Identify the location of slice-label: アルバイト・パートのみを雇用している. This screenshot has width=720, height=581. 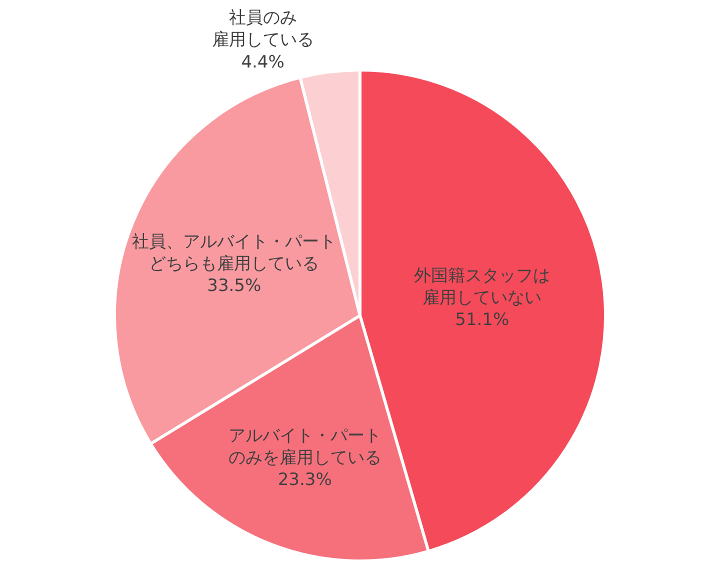
(305, 447).